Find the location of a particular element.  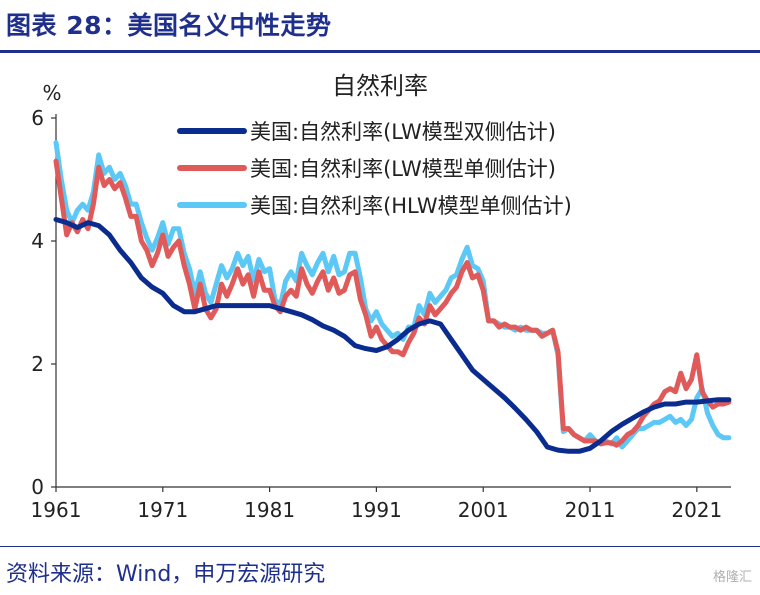

y-tick-label: 6 is located at coordinates (37, 118).